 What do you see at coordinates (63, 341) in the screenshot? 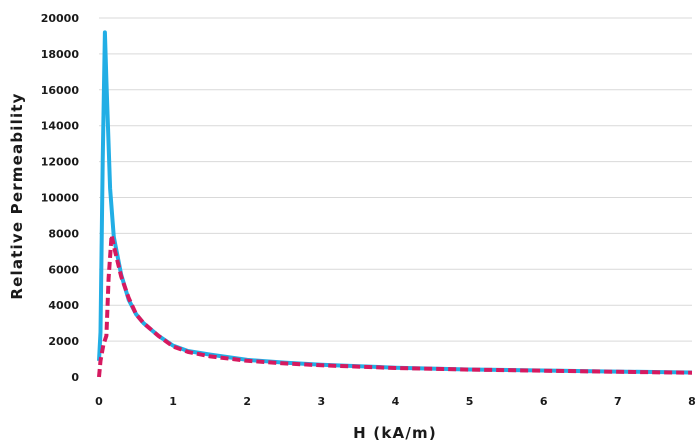
I see `y-tick-label: 2000` at bounding box center [63, 341].